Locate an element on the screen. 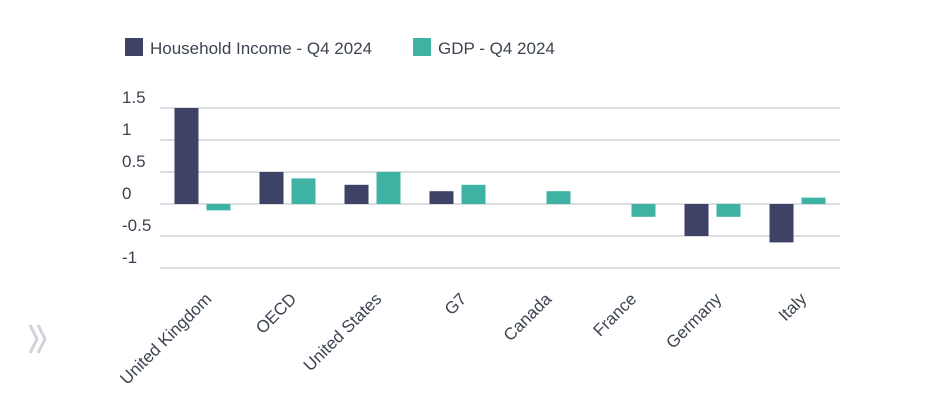 Image resolution: width=947 pixels, height=411 pixels. x-tick-label: United States is located at coordinates (343, 332).